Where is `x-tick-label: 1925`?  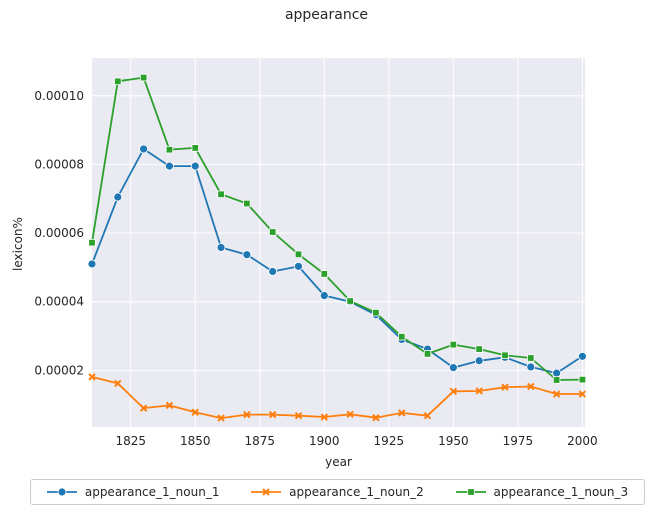
x-tick-label: 1925 is located at coordinates (389, 441).